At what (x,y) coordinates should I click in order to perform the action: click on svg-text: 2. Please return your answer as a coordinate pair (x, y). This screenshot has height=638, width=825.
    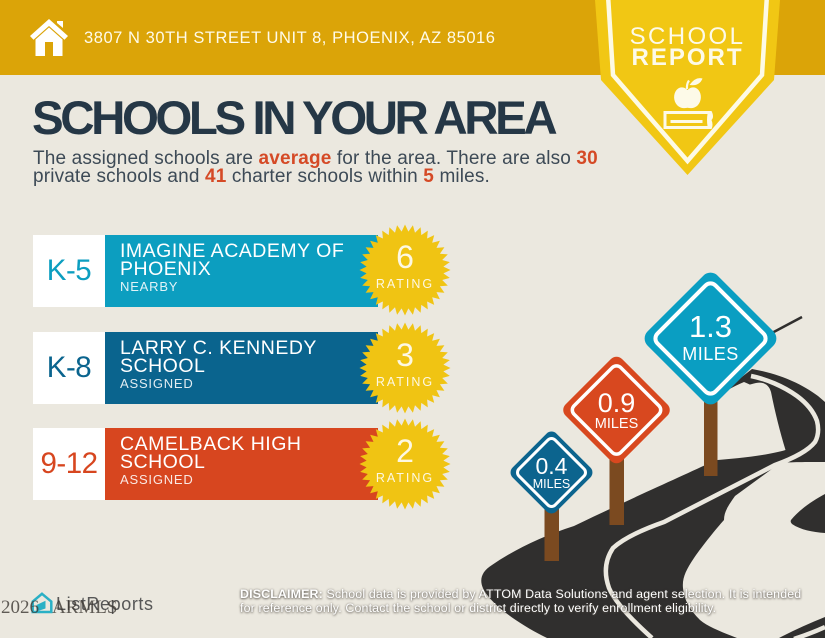
    Looking at the image, I should click on (405, 451).